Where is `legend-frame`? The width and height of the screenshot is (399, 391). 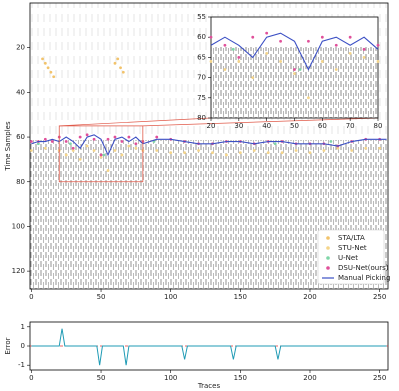
legend-frame is located at coordinates (351, 257).